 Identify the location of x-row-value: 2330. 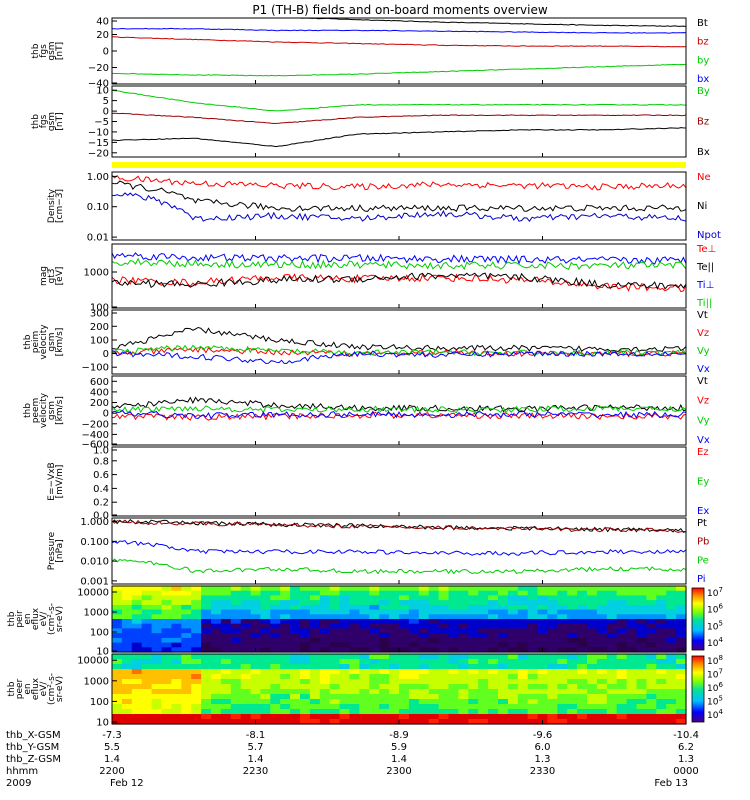
(542, 771).